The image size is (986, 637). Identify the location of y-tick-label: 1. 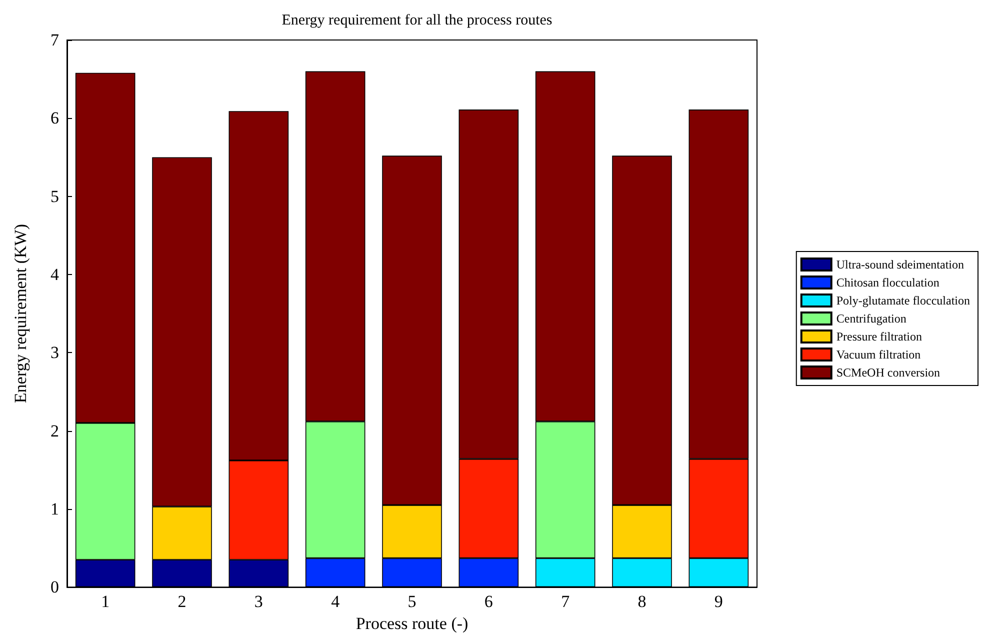
(54, 508).